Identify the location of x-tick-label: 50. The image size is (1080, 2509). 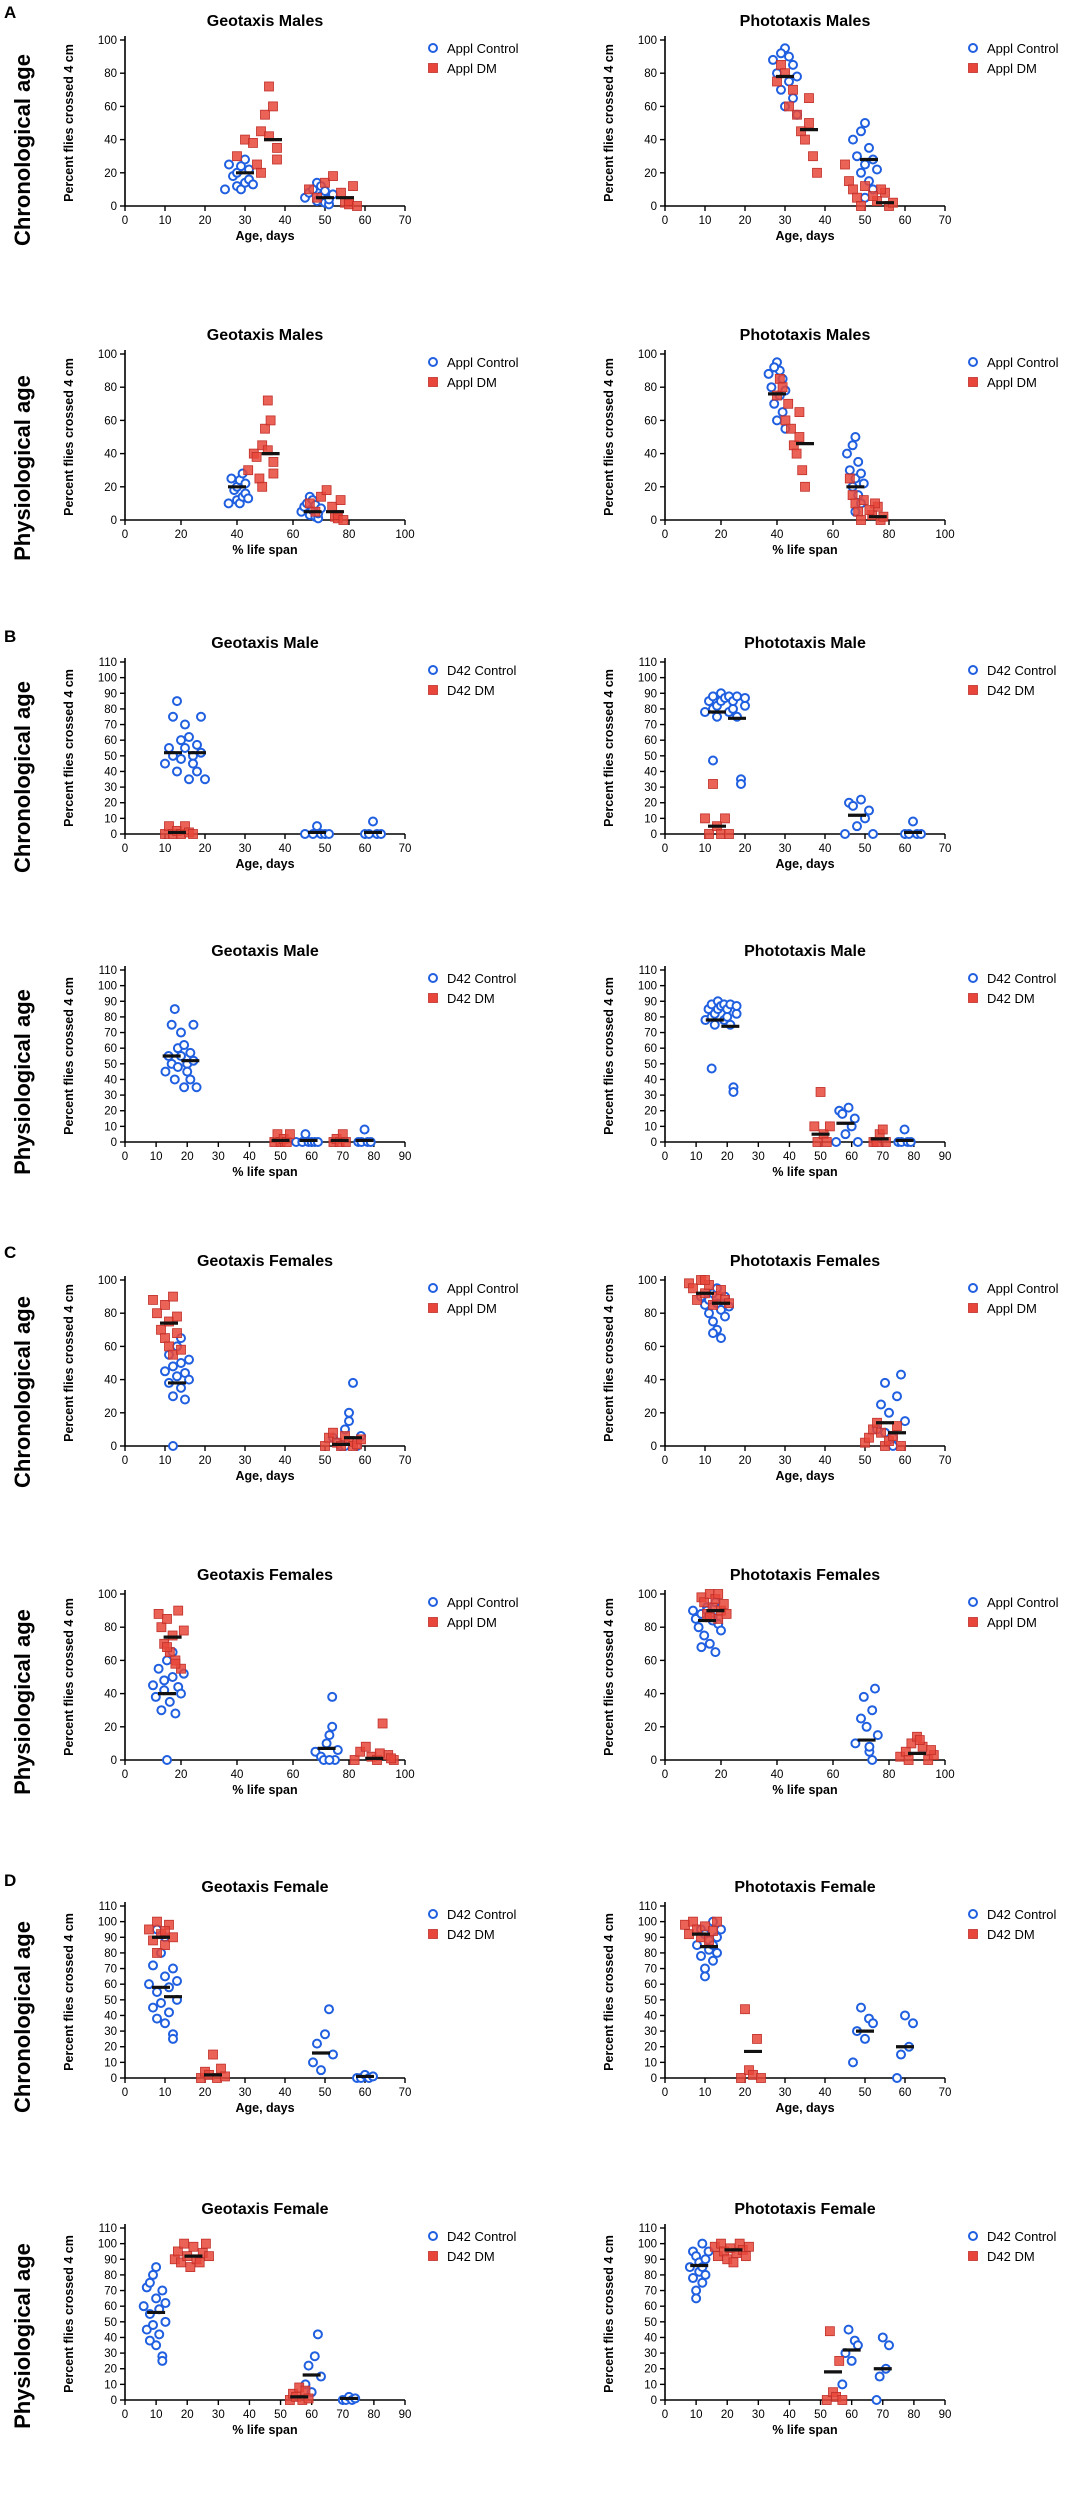
(865, 2093).